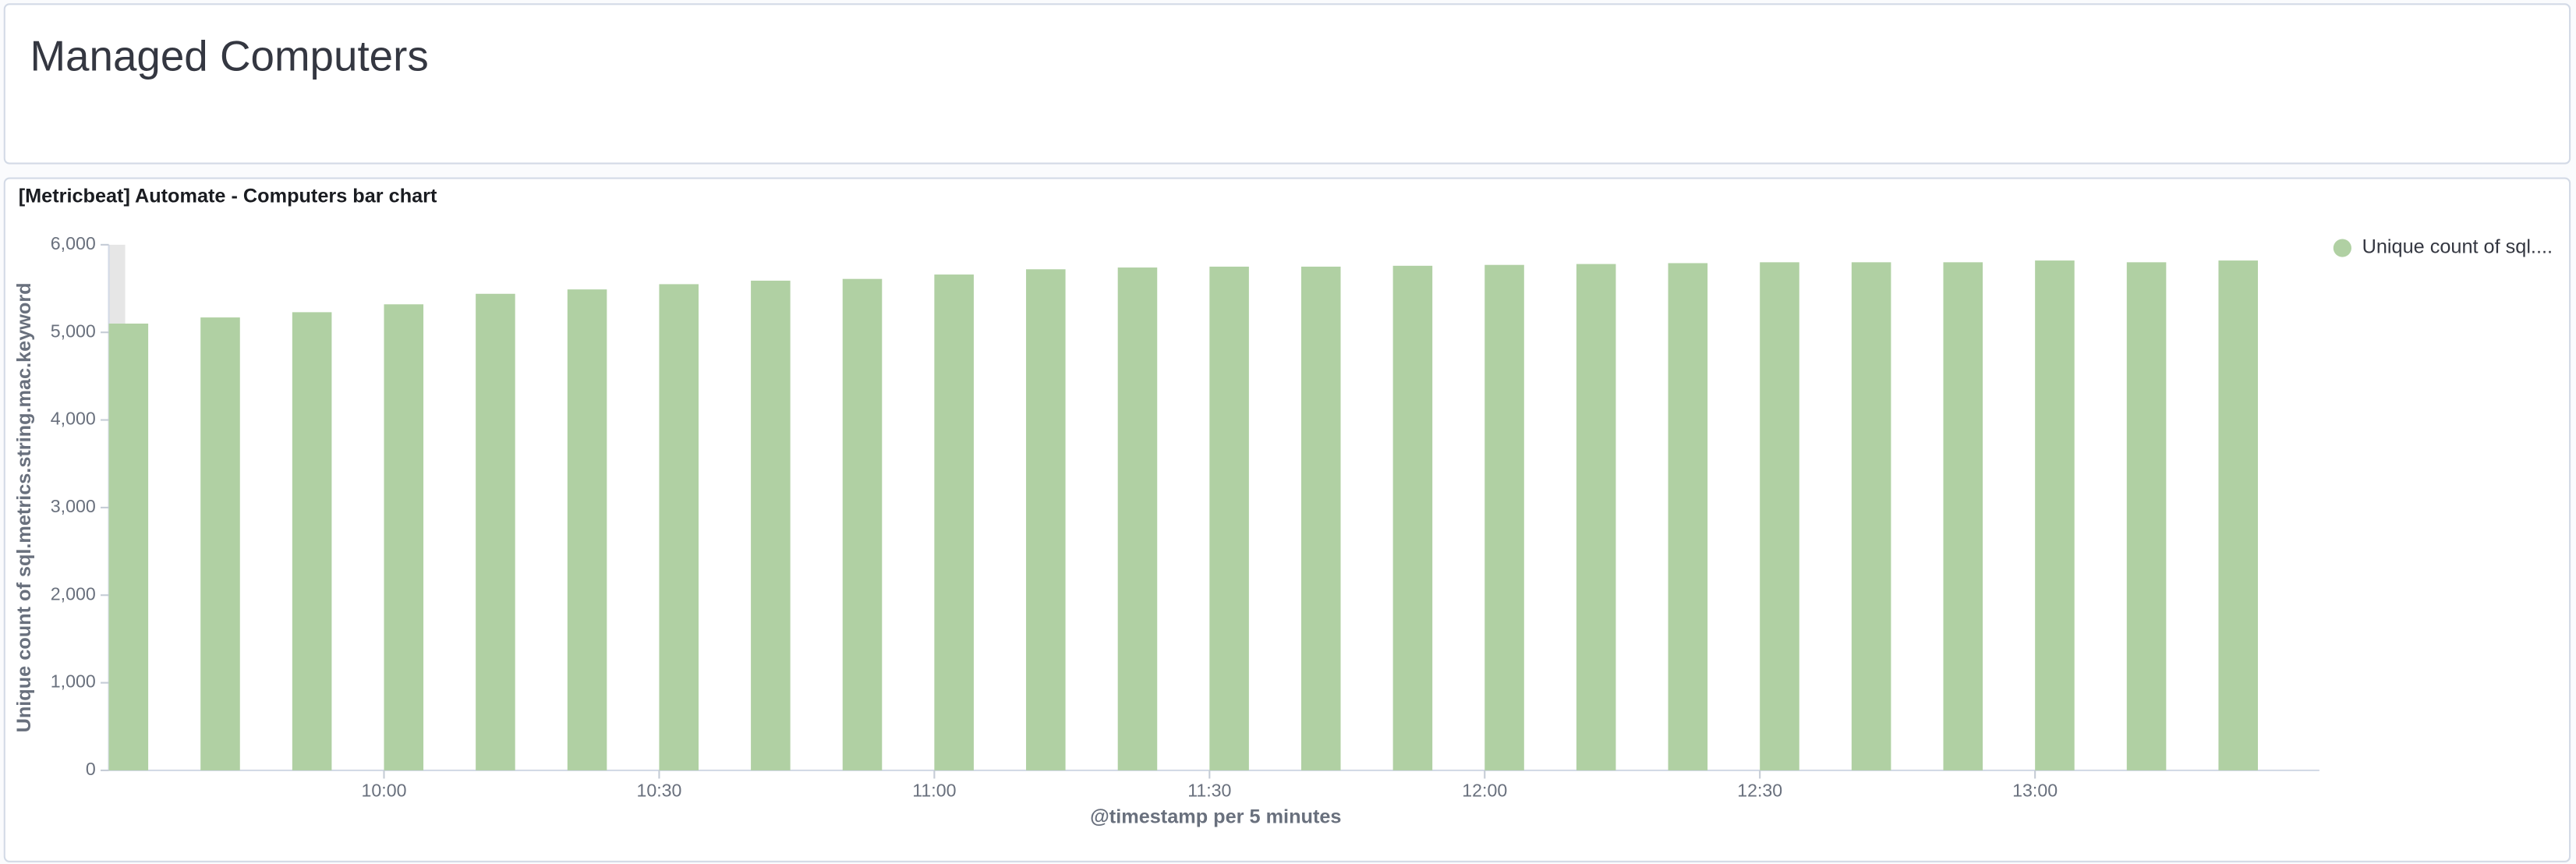 This screenshot has height=864, width=2576. I want to click on dashboard-title: Managed Computers, so click(229, 55).